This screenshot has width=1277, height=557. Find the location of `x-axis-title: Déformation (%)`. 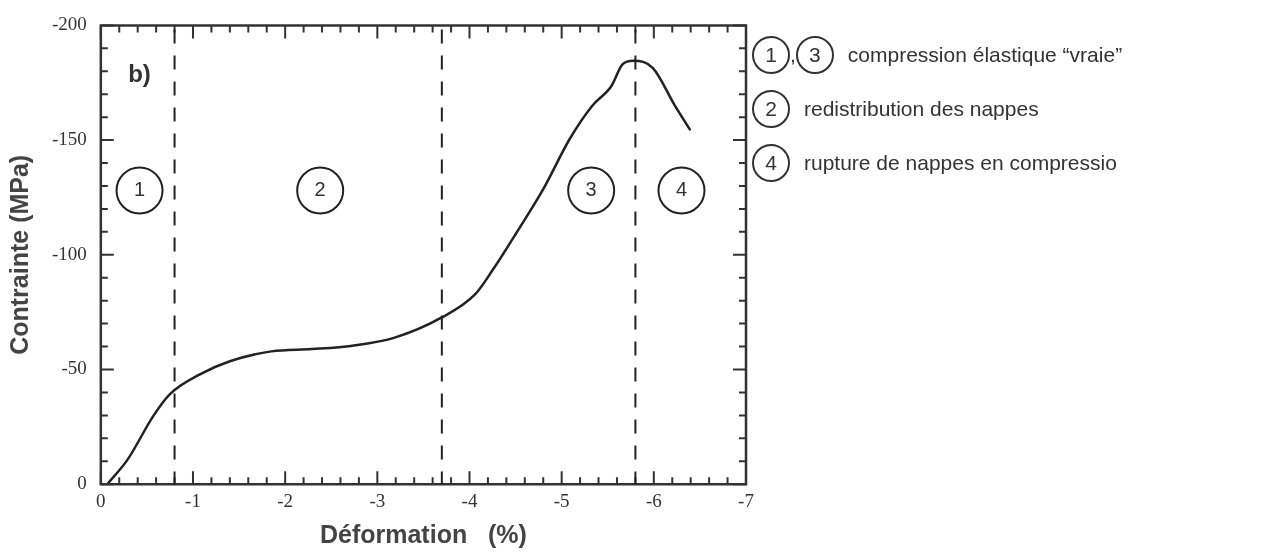

x-axis-title: Déformation (%) is located at coordinates (423, 533).